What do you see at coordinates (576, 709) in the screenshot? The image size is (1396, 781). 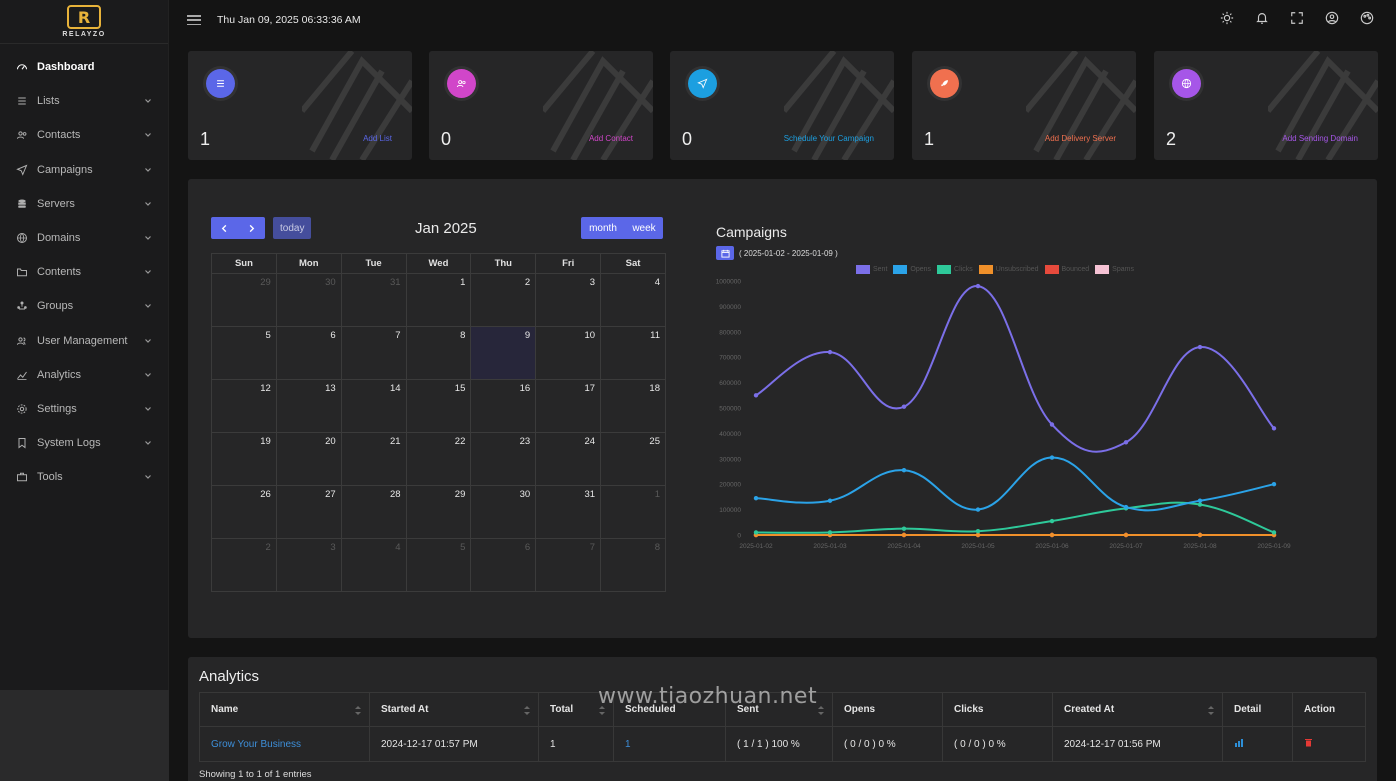 I see `column-header: Total` at bounding box center [576, 709].